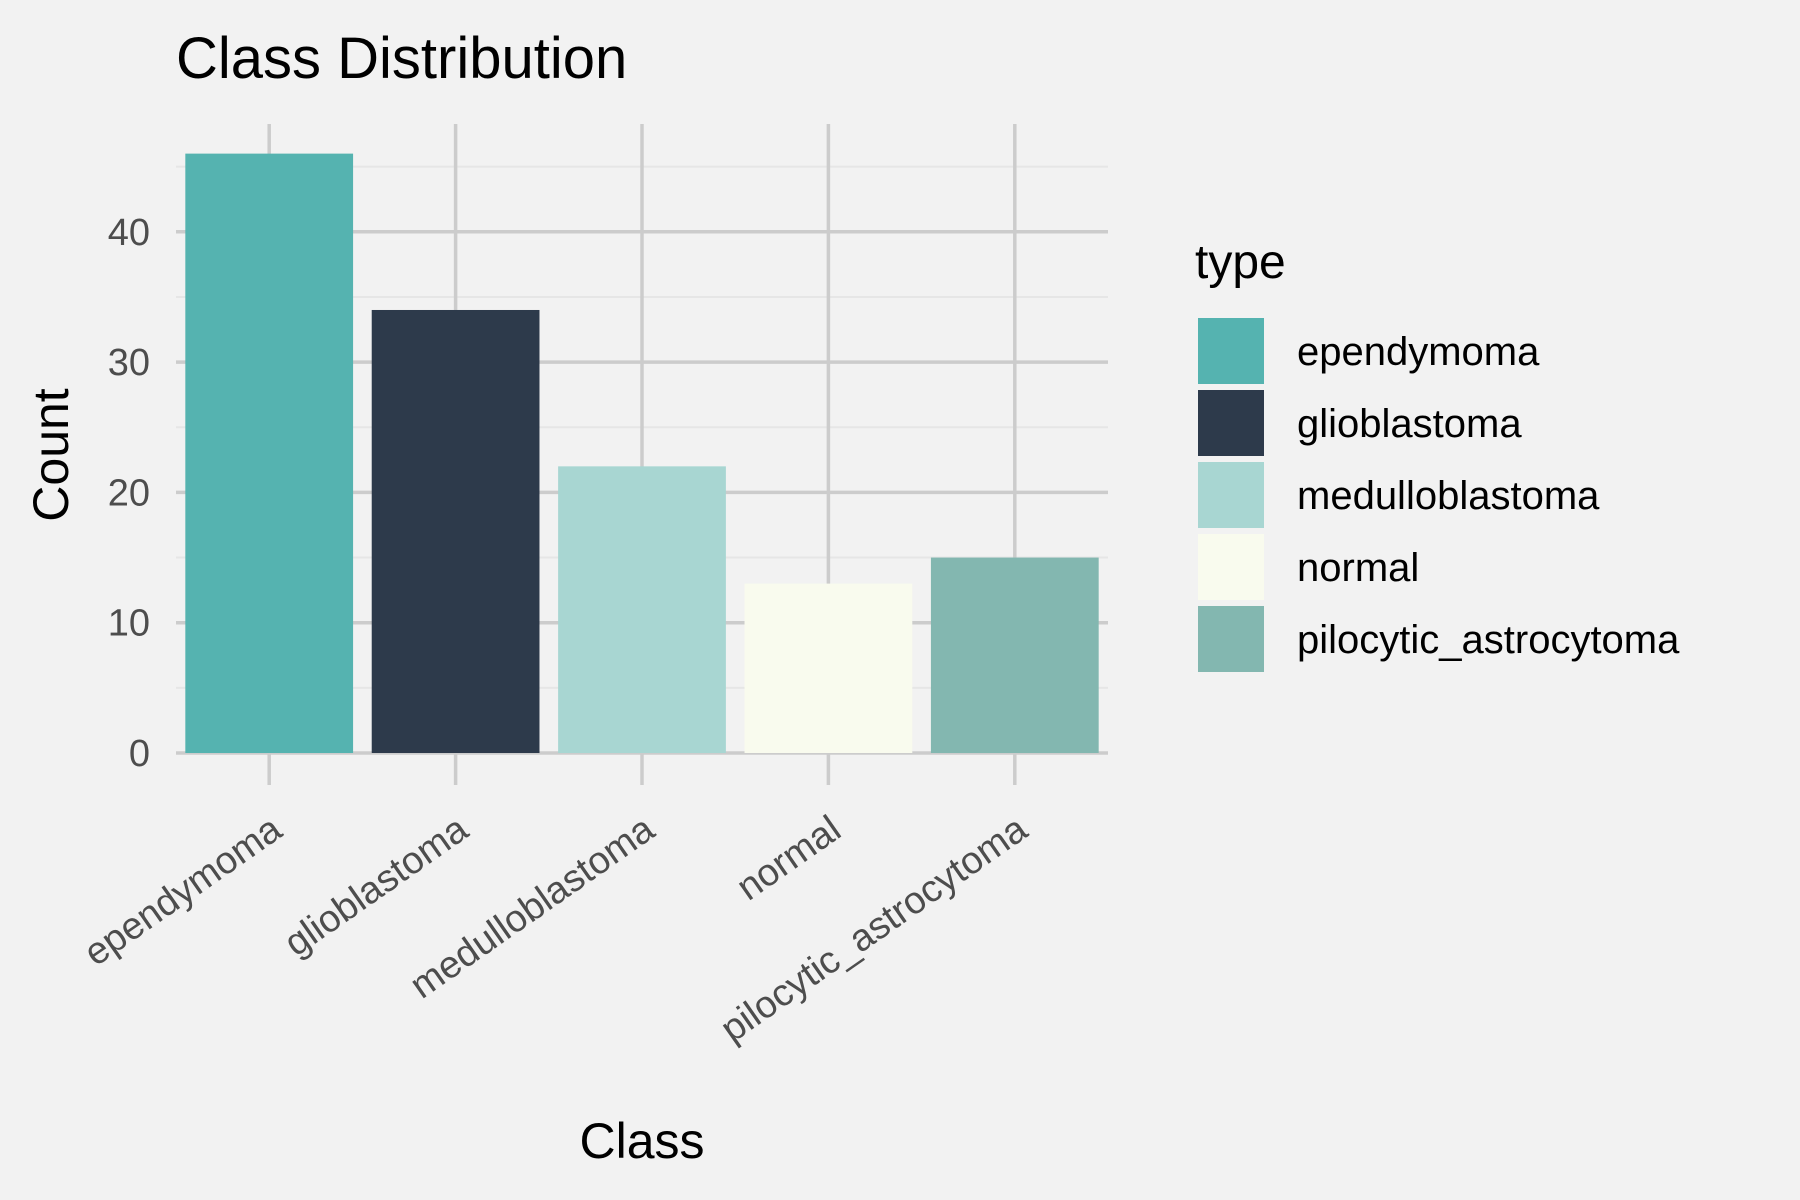  What do you see at coordinates (641, 1141) in the screenshot?
I see `x-axis-title: Class` at bounding box center [641, 1141].